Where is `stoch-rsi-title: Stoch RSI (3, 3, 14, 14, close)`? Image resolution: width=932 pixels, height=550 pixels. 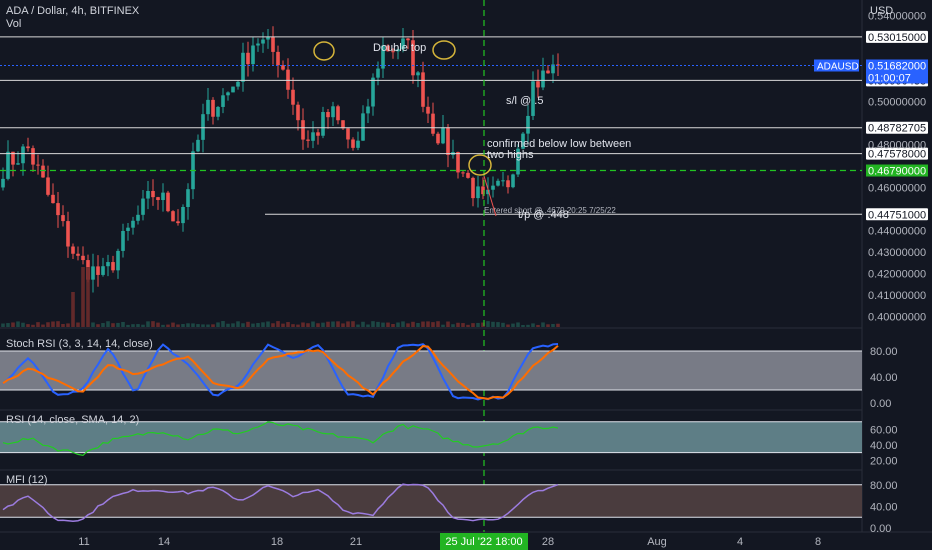 stoch-rsi-title: Stoch RSI (3, 3, 14, 14, close) is located at coordinates (79, 344).